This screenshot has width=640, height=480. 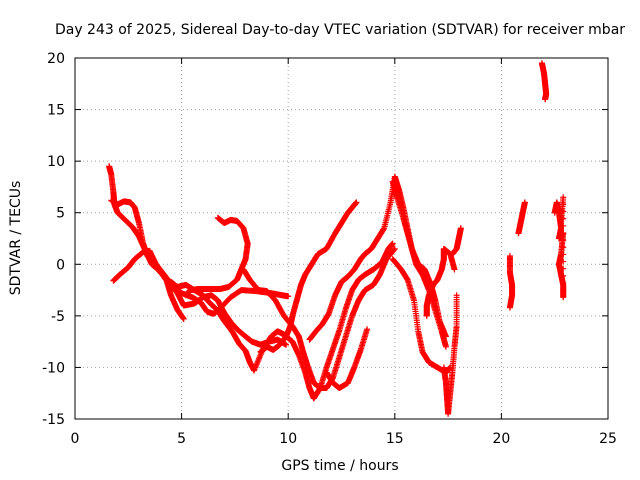 What do you see at coordinates (450, 354) in the screenshot?
I see `series-track-m` at bounding box center [450, 354].